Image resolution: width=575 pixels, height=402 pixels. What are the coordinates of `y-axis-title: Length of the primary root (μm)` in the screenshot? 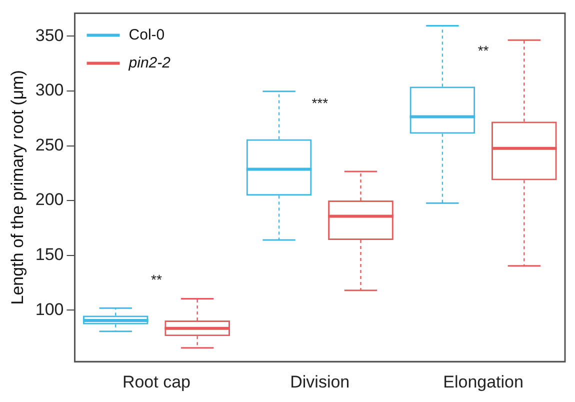 It's located at (17, 187).